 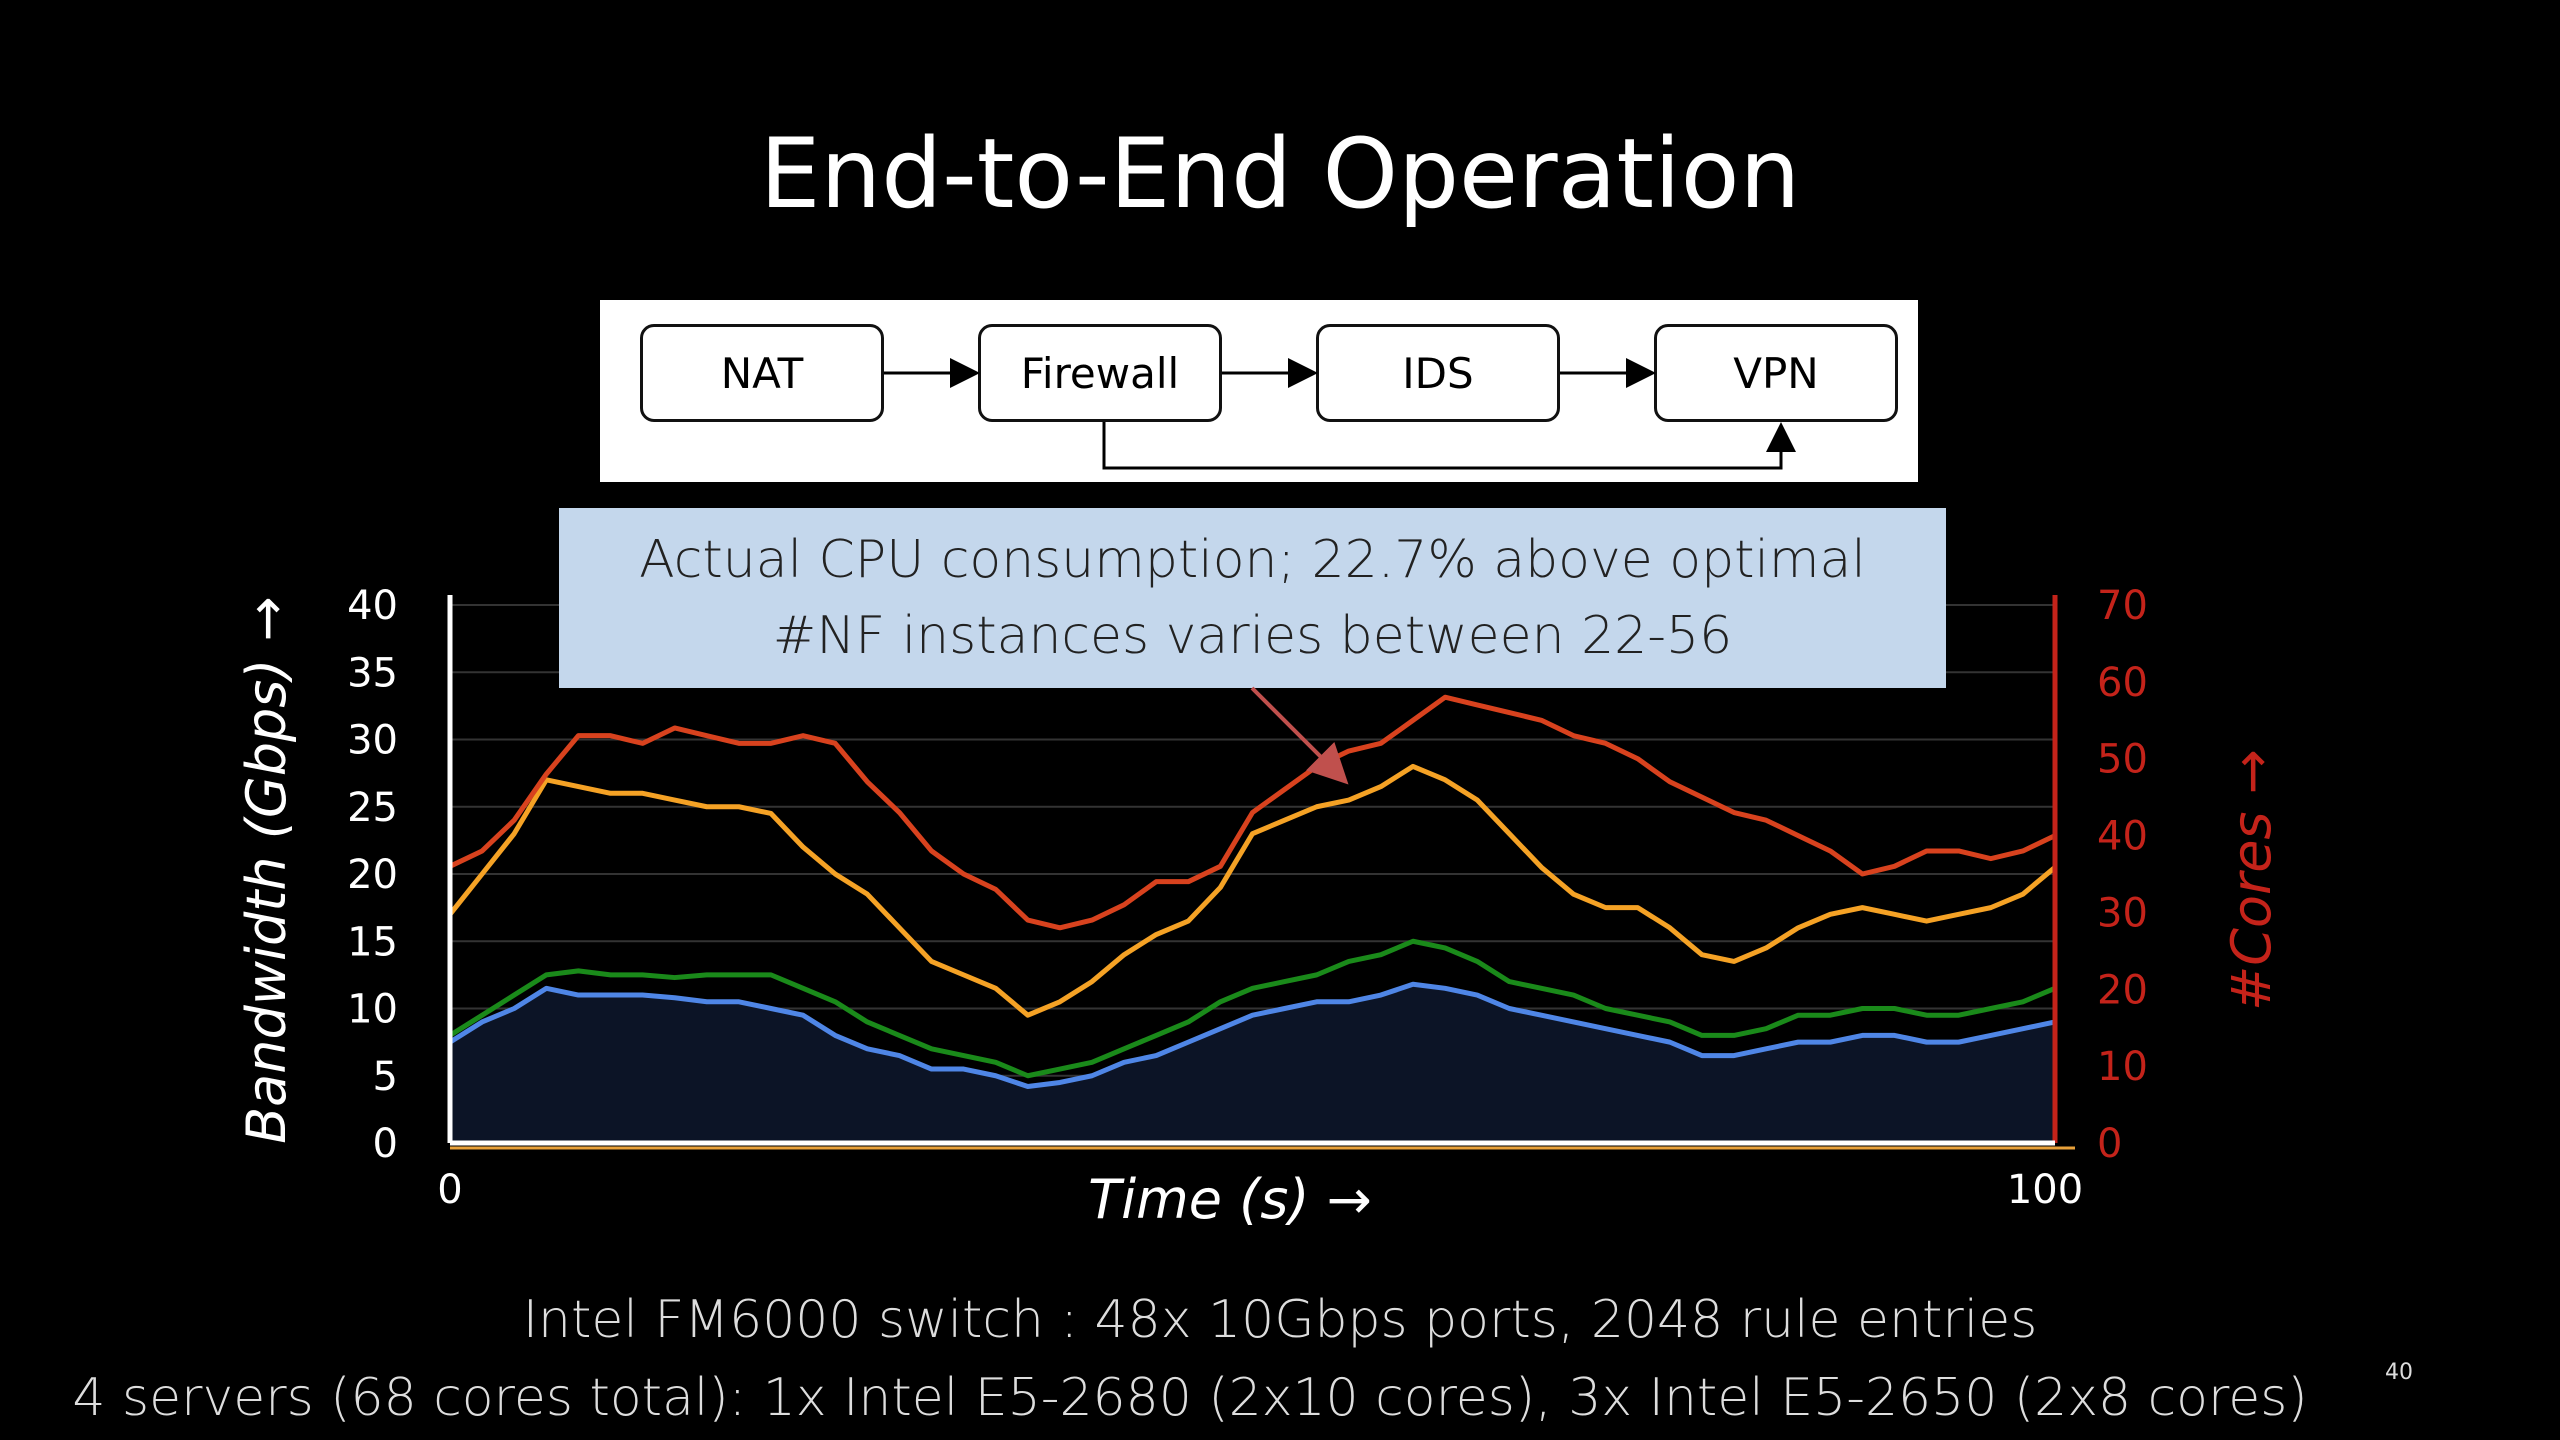 I want to click on edge-firewall-vpn, so click(x=1449, y=446).